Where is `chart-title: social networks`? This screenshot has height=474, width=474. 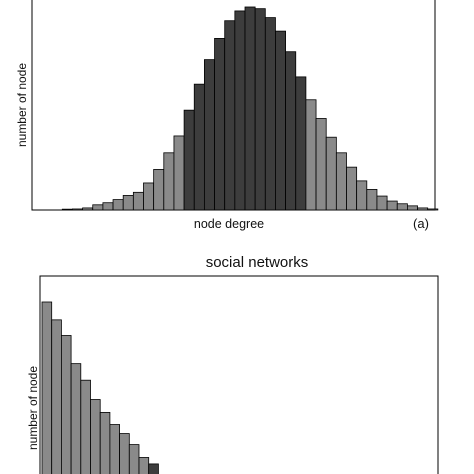 chart-title: social networks is located at coordinates (257, 262).